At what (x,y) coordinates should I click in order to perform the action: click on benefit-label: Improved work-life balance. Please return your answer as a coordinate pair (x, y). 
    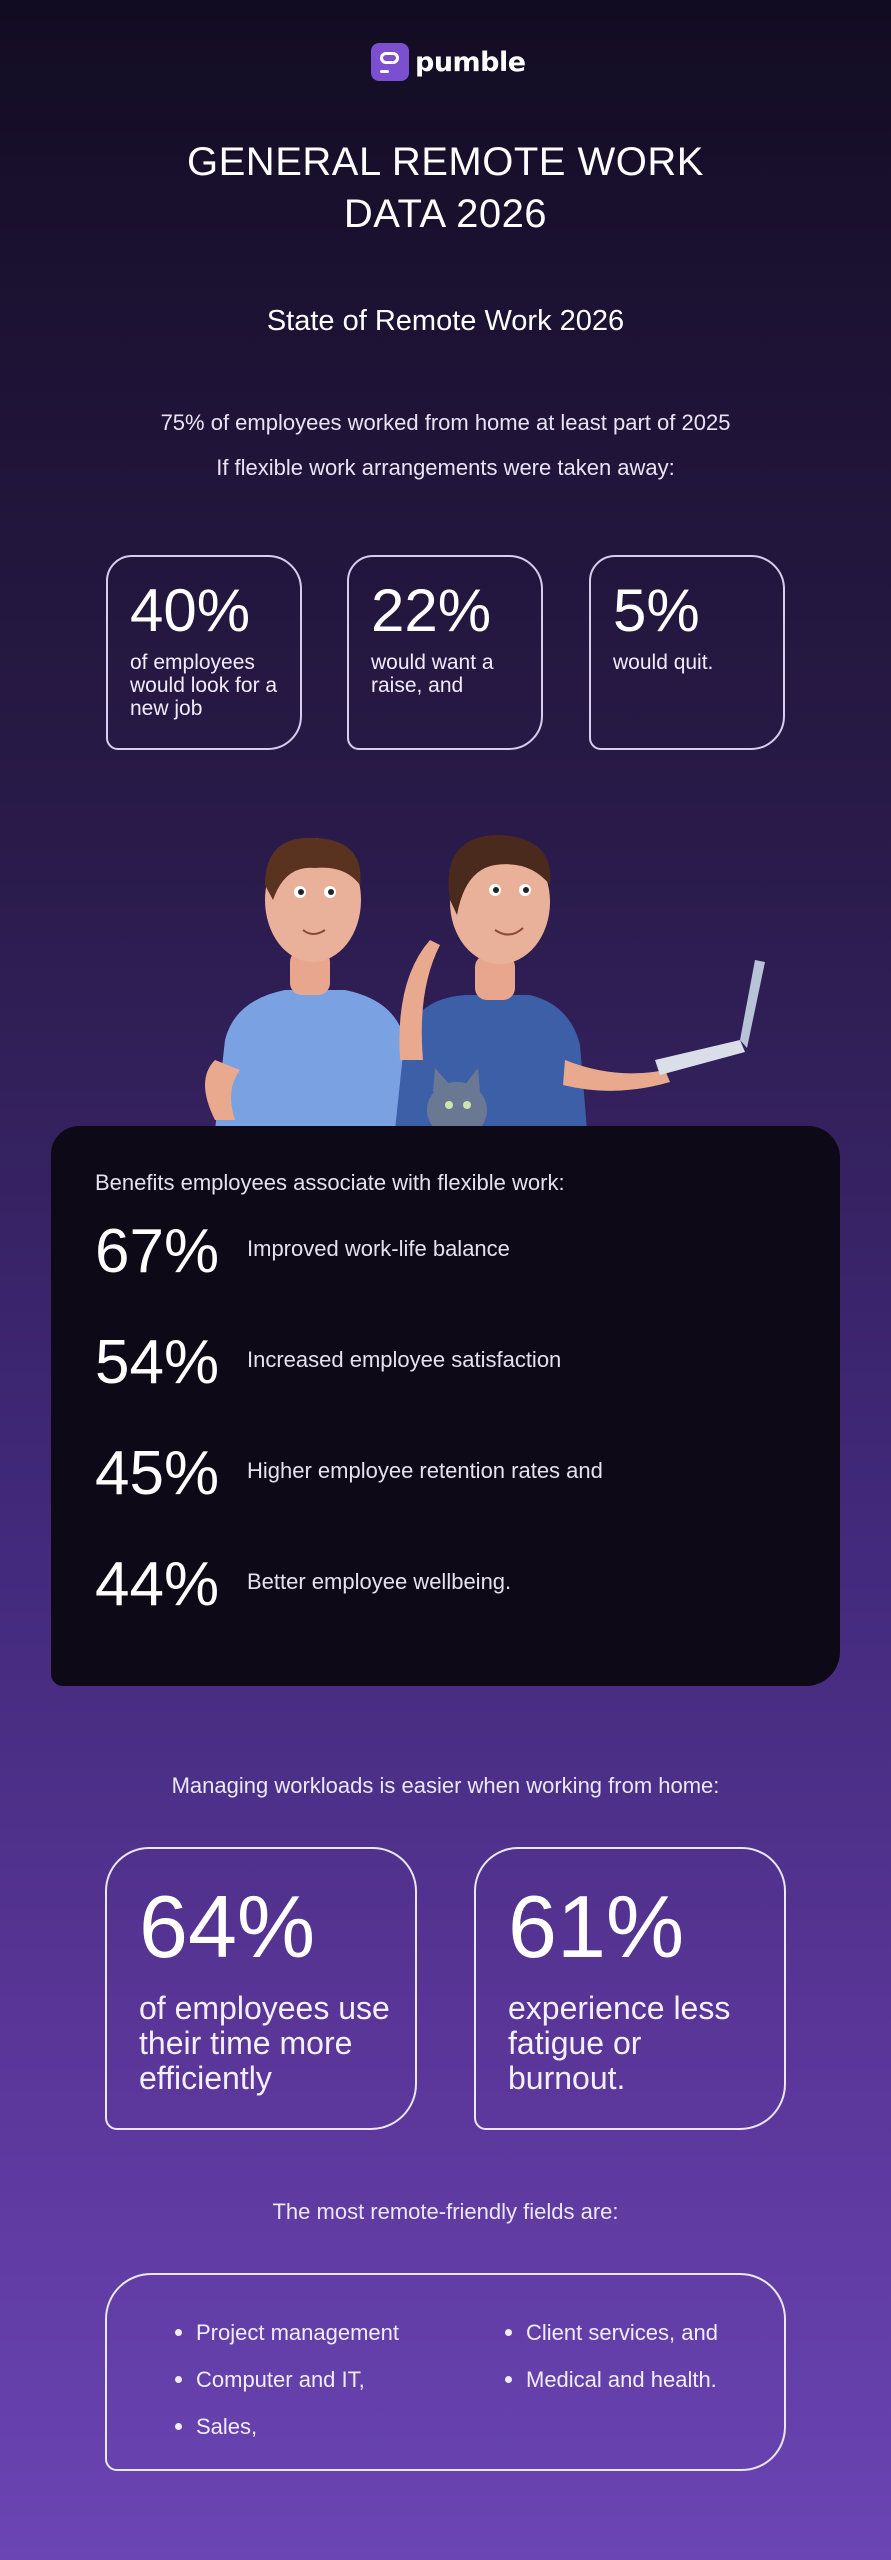
    Looking at the image, I should click on (378, 1248).